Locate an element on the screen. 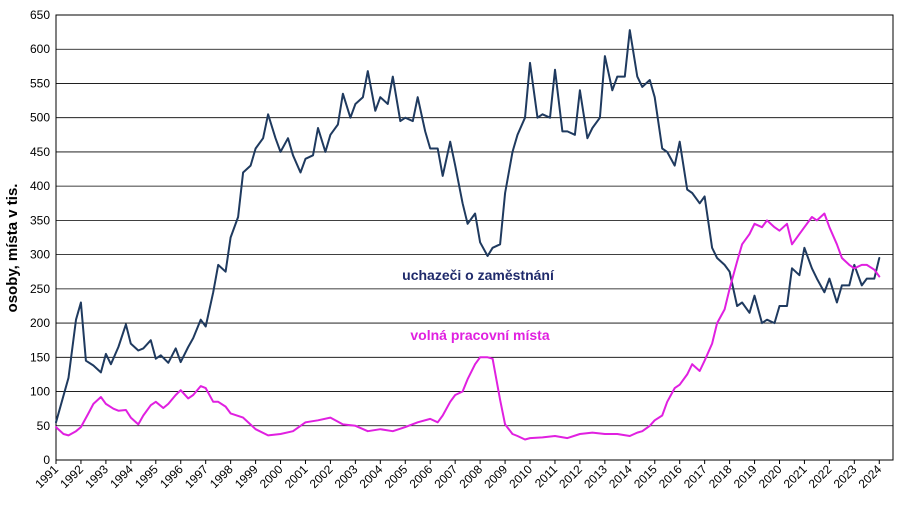 The image size is (911, 511). x-tick-label: 1995 is located at coordinates (146, 476).